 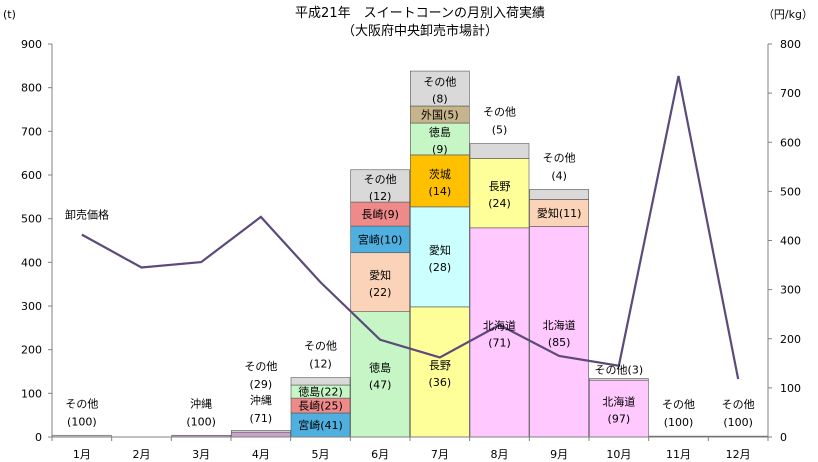 I want to click on x-tick-label: 8月, so click(x=500, y=454).